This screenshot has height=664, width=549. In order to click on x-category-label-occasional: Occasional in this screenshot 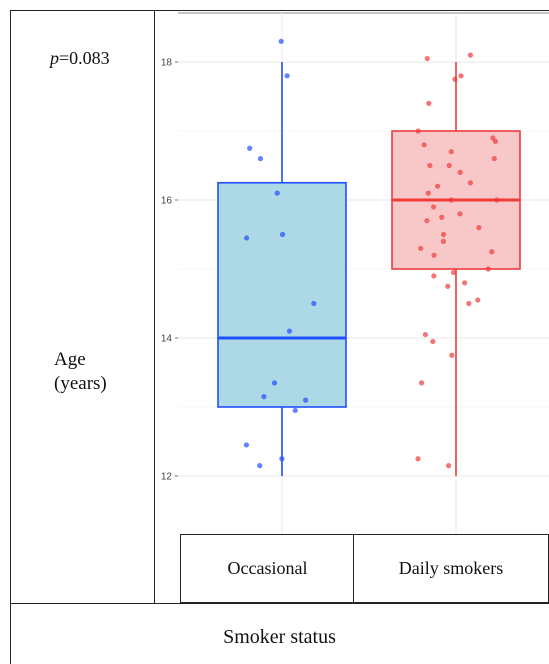, I will do `click(267, 568)`.